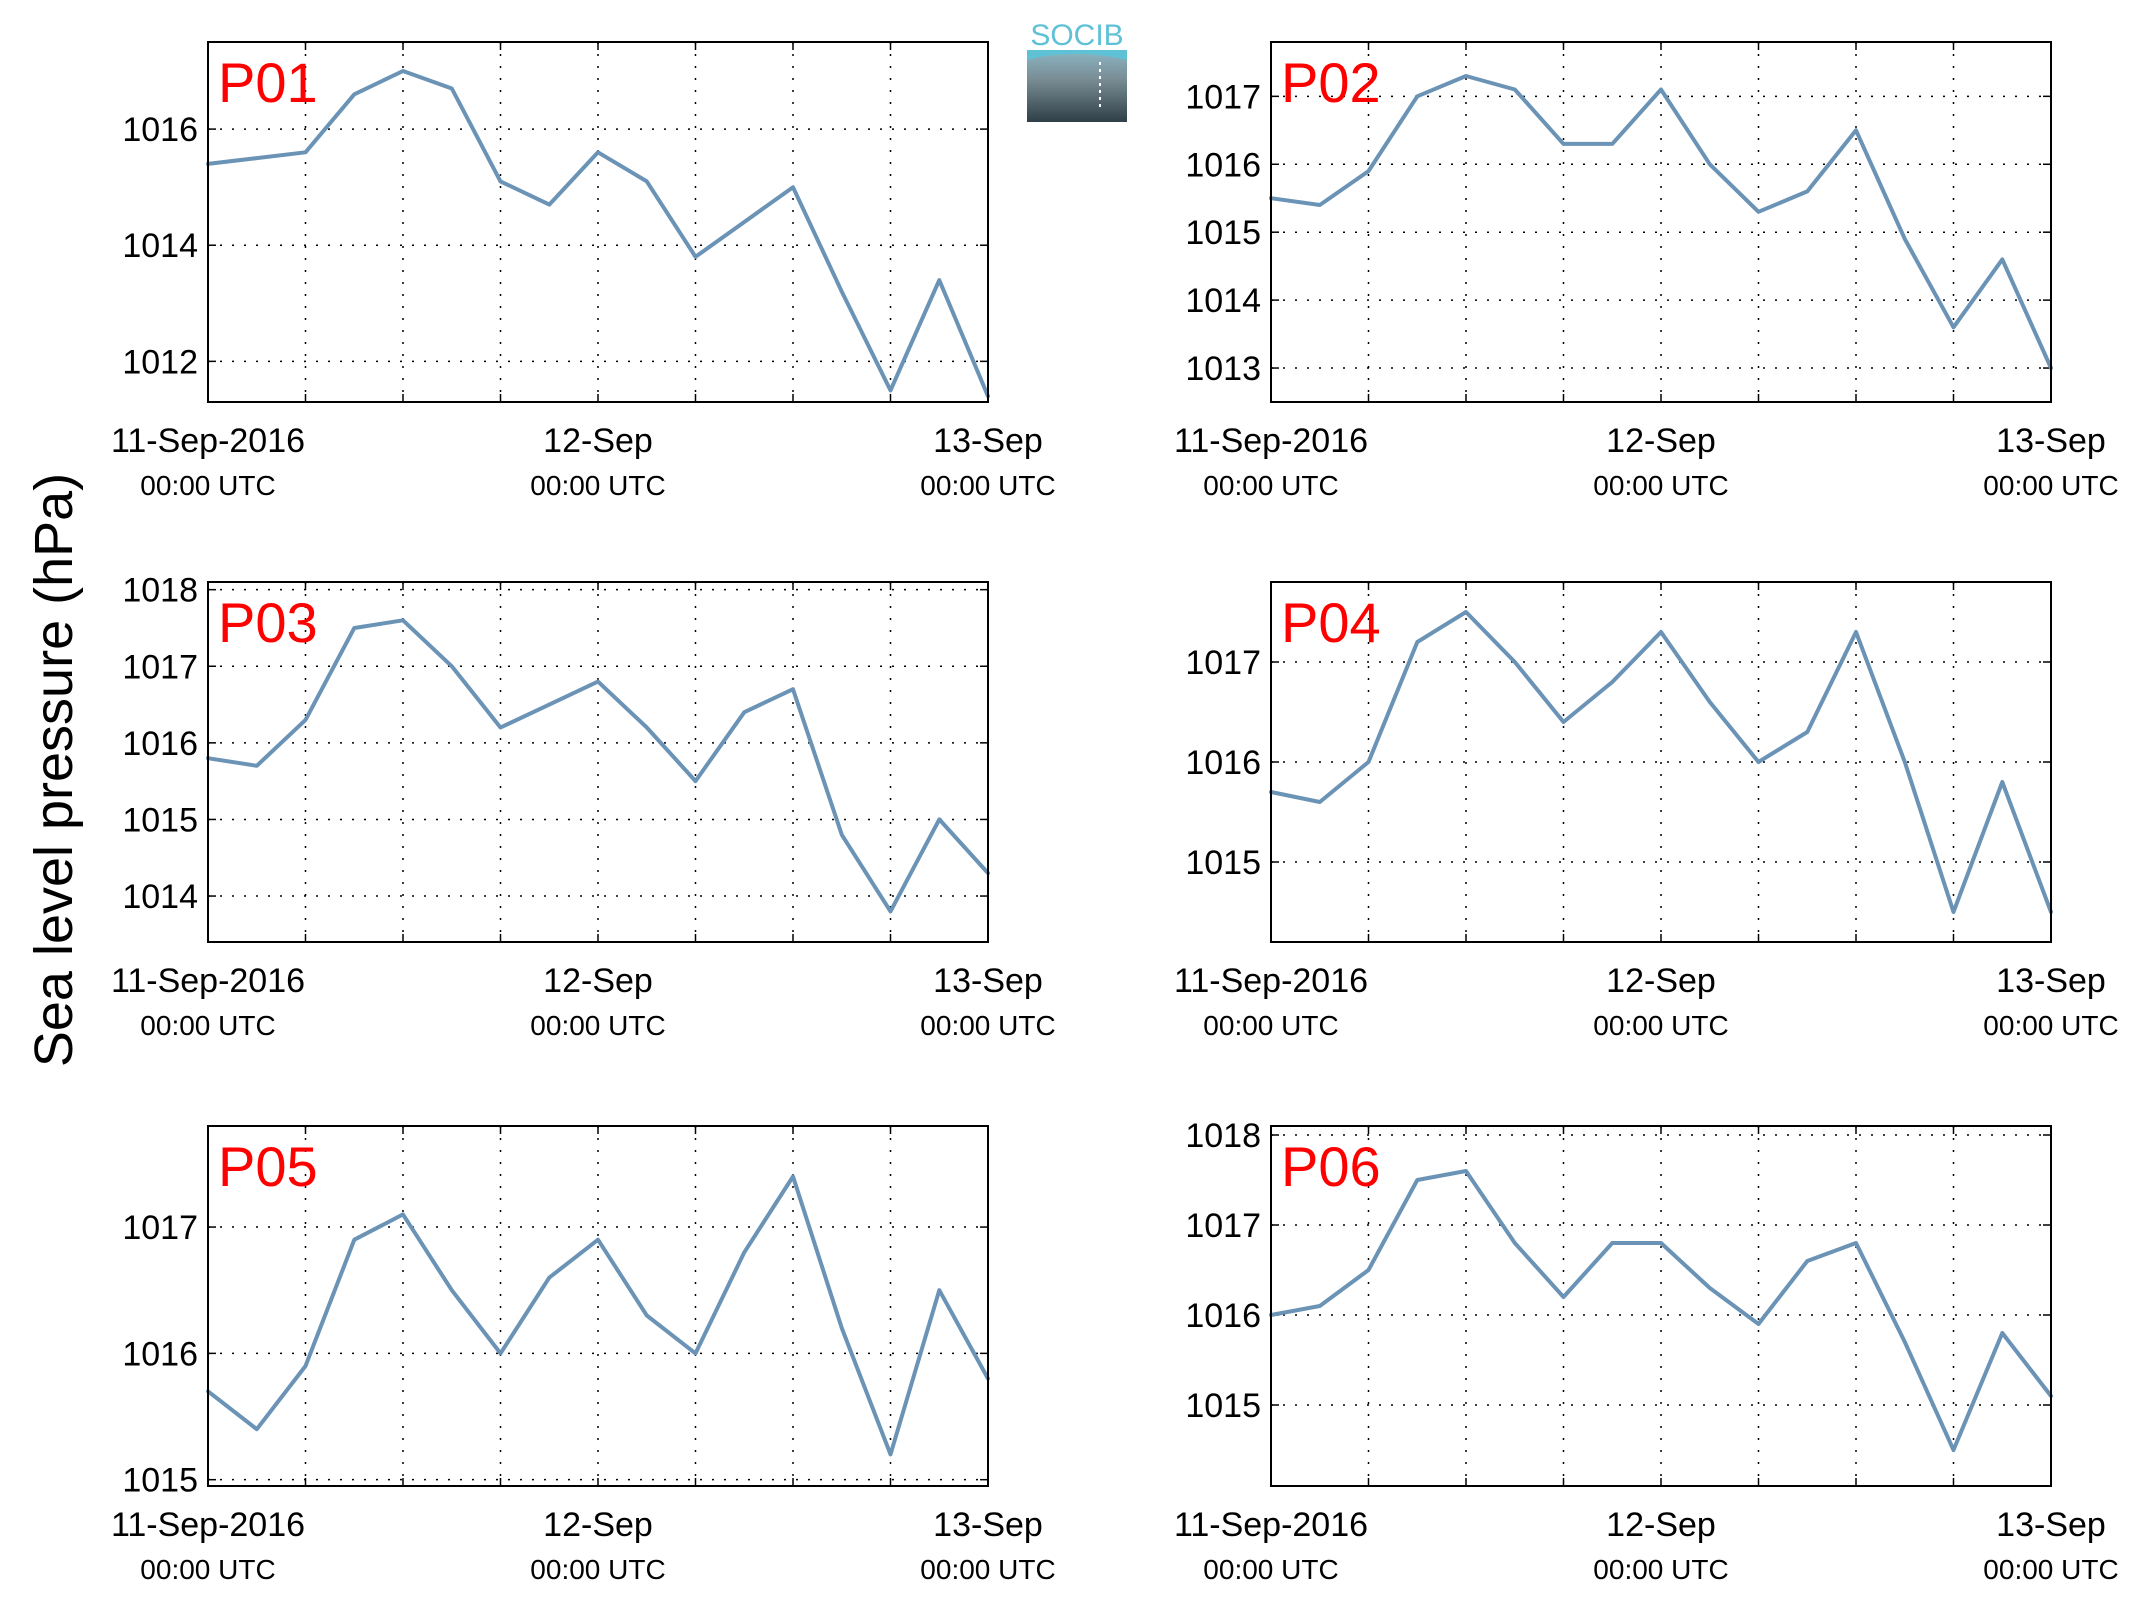 The height and width of the screenshot is (1608, 2133). What do you see at coordinates (160, 362) in the screenshot?
I see `y-tick-label: 1012` at bounding box center [160, 362].